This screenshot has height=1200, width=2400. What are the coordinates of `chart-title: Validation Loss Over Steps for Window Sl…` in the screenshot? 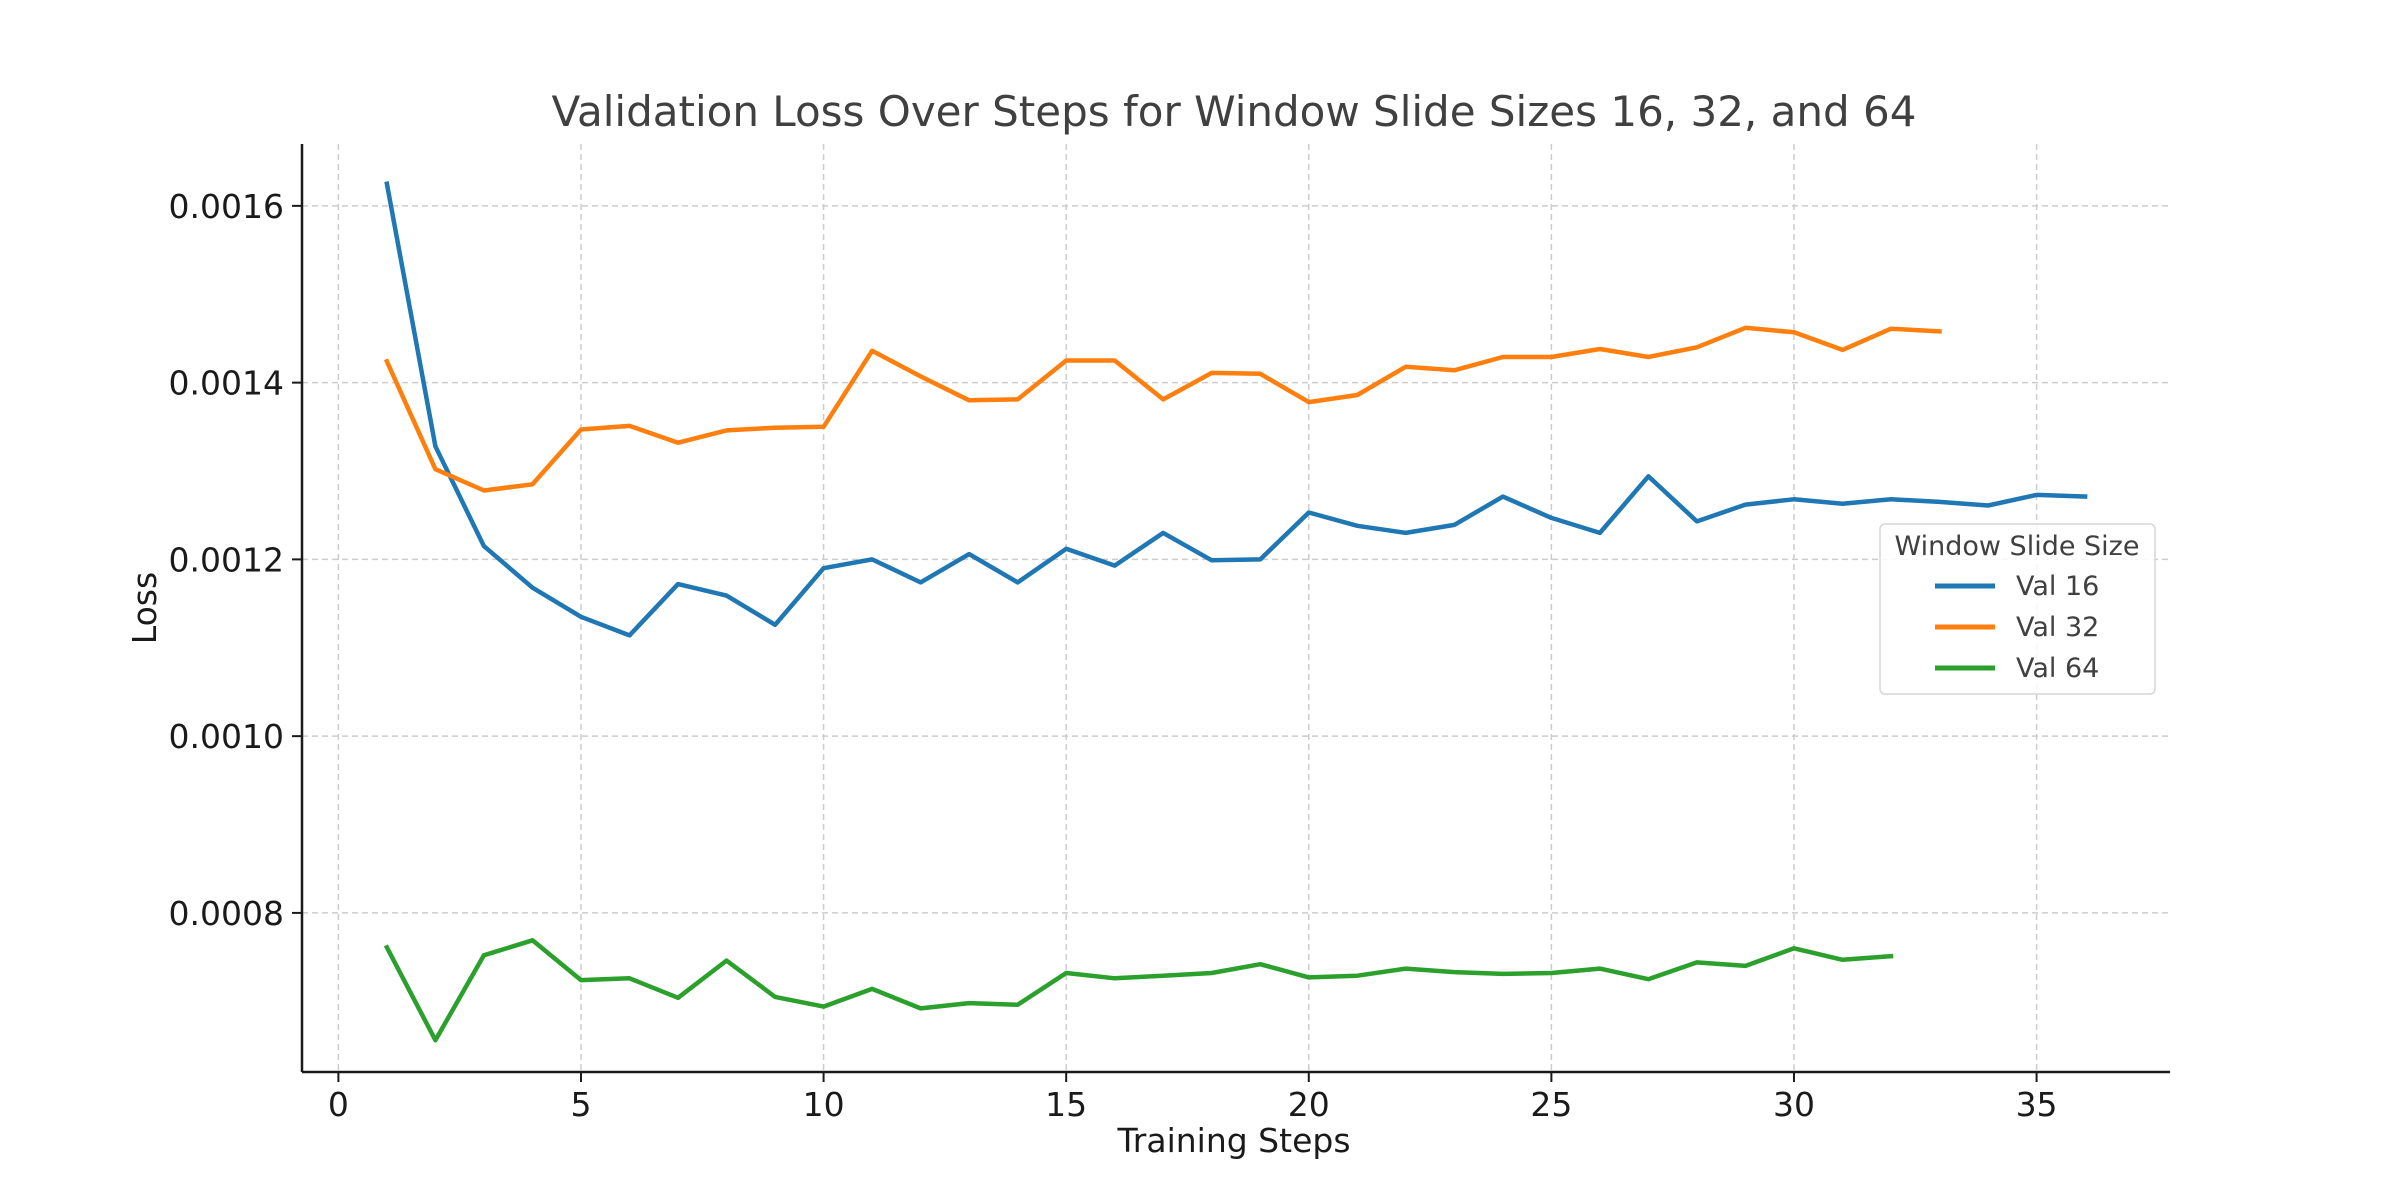 It's located at (1234, 111).